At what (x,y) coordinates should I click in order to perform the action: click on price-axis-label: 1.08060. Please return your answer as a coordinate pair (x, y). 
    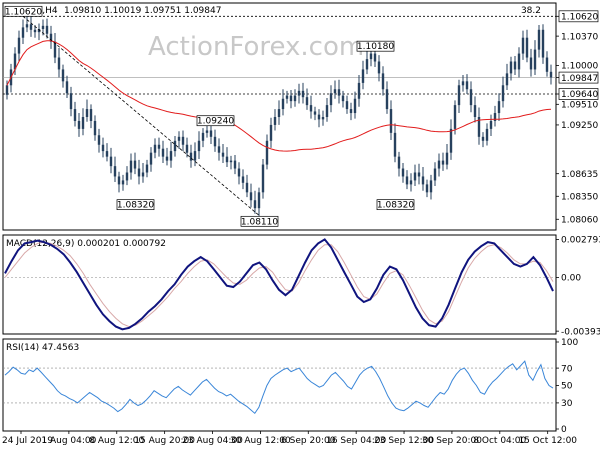
    Looking at the image, I should click on (579, 220).